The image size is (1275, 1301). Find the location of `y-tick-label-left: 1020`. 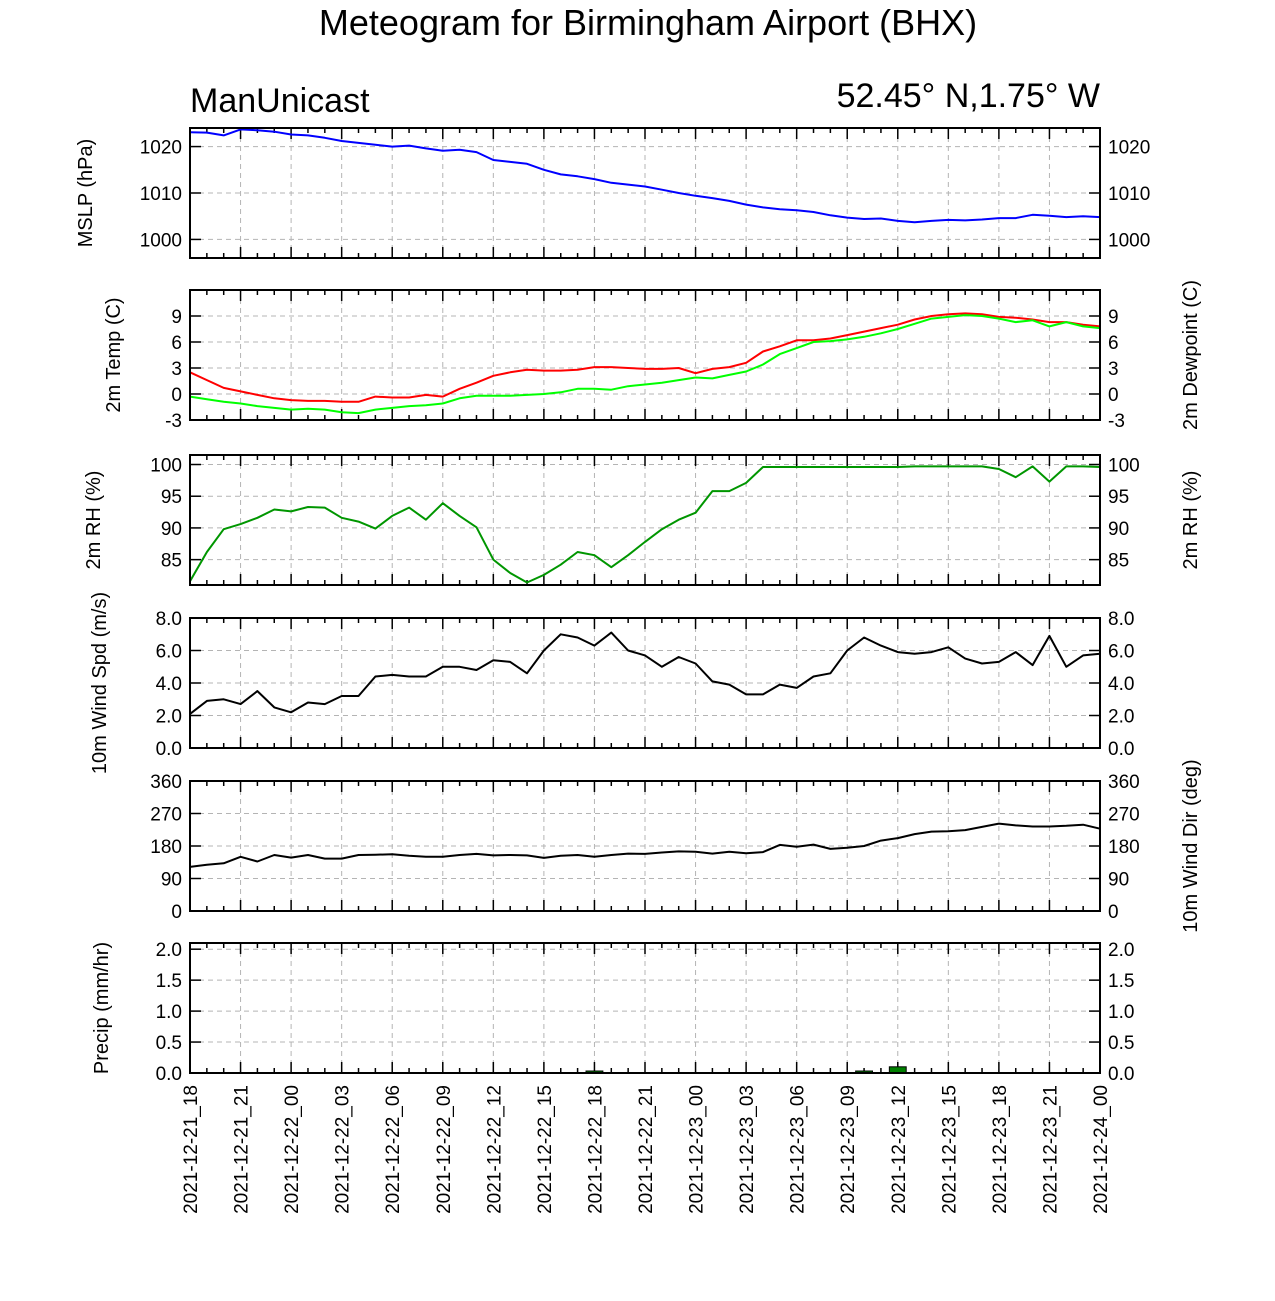

y-tick-label-left: 1020 is located at coordinates (161, 148).